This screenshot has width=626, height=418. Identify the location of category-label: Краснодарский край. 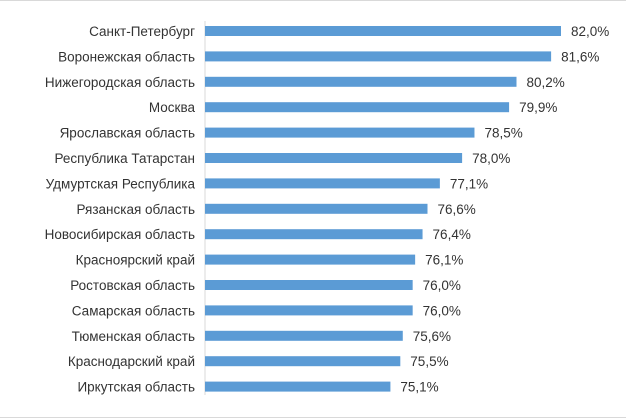
(131, 361).